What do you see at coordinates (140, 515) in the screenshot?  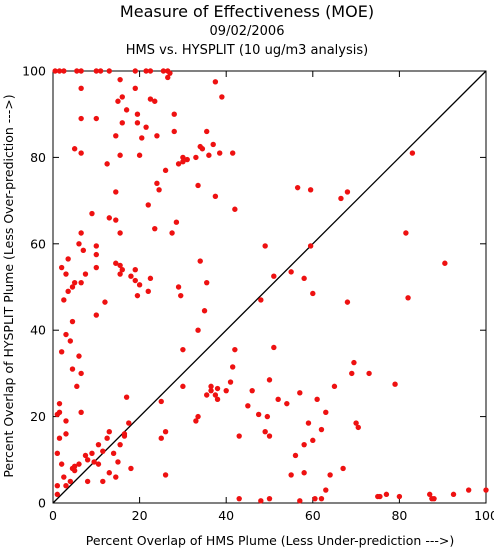 I see `x-tick-label: 20` at bounding box center [140, 515].